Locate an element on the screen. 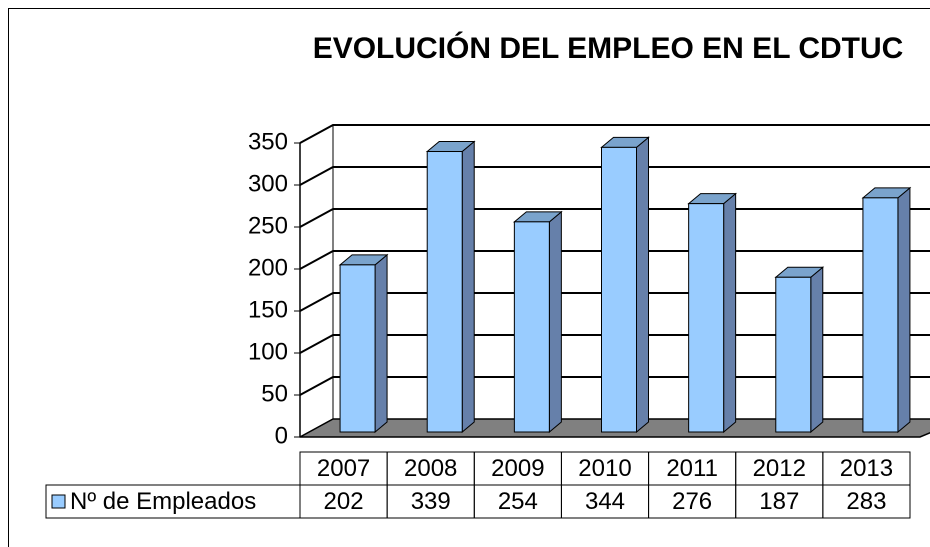 The height and width of the screenshot is (547, 930). data-label: 339 is located at coordinates (431, 501).